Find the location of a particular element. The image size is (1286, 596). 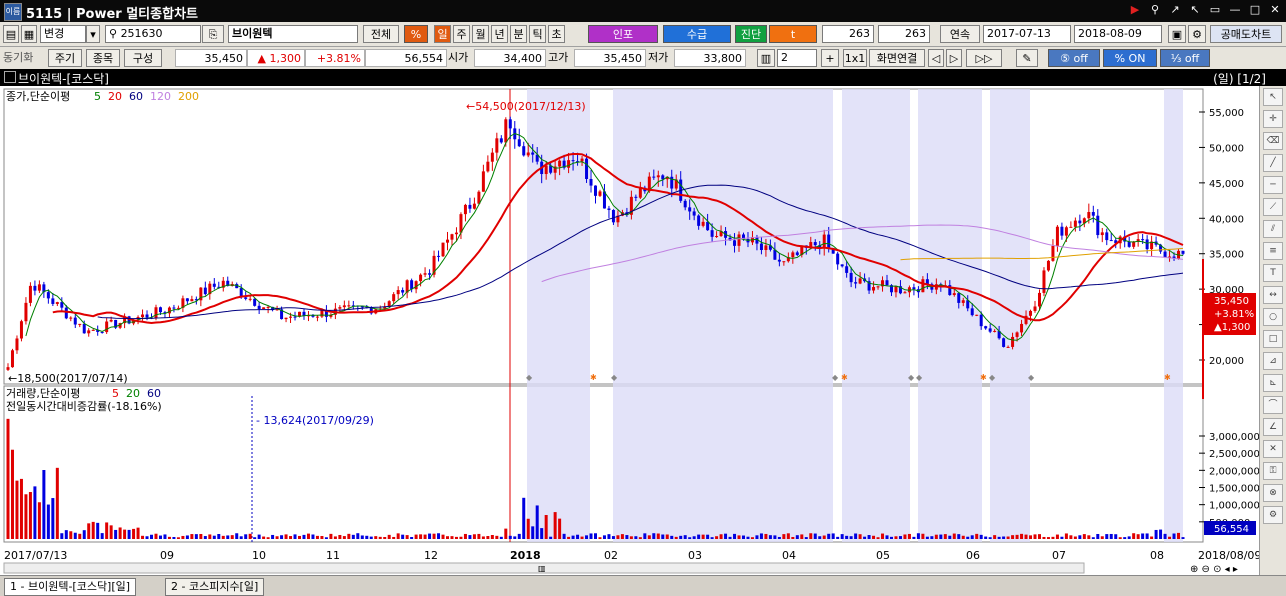

lock-tool-icon: ⚿ is located at coordinates (1273, 471).